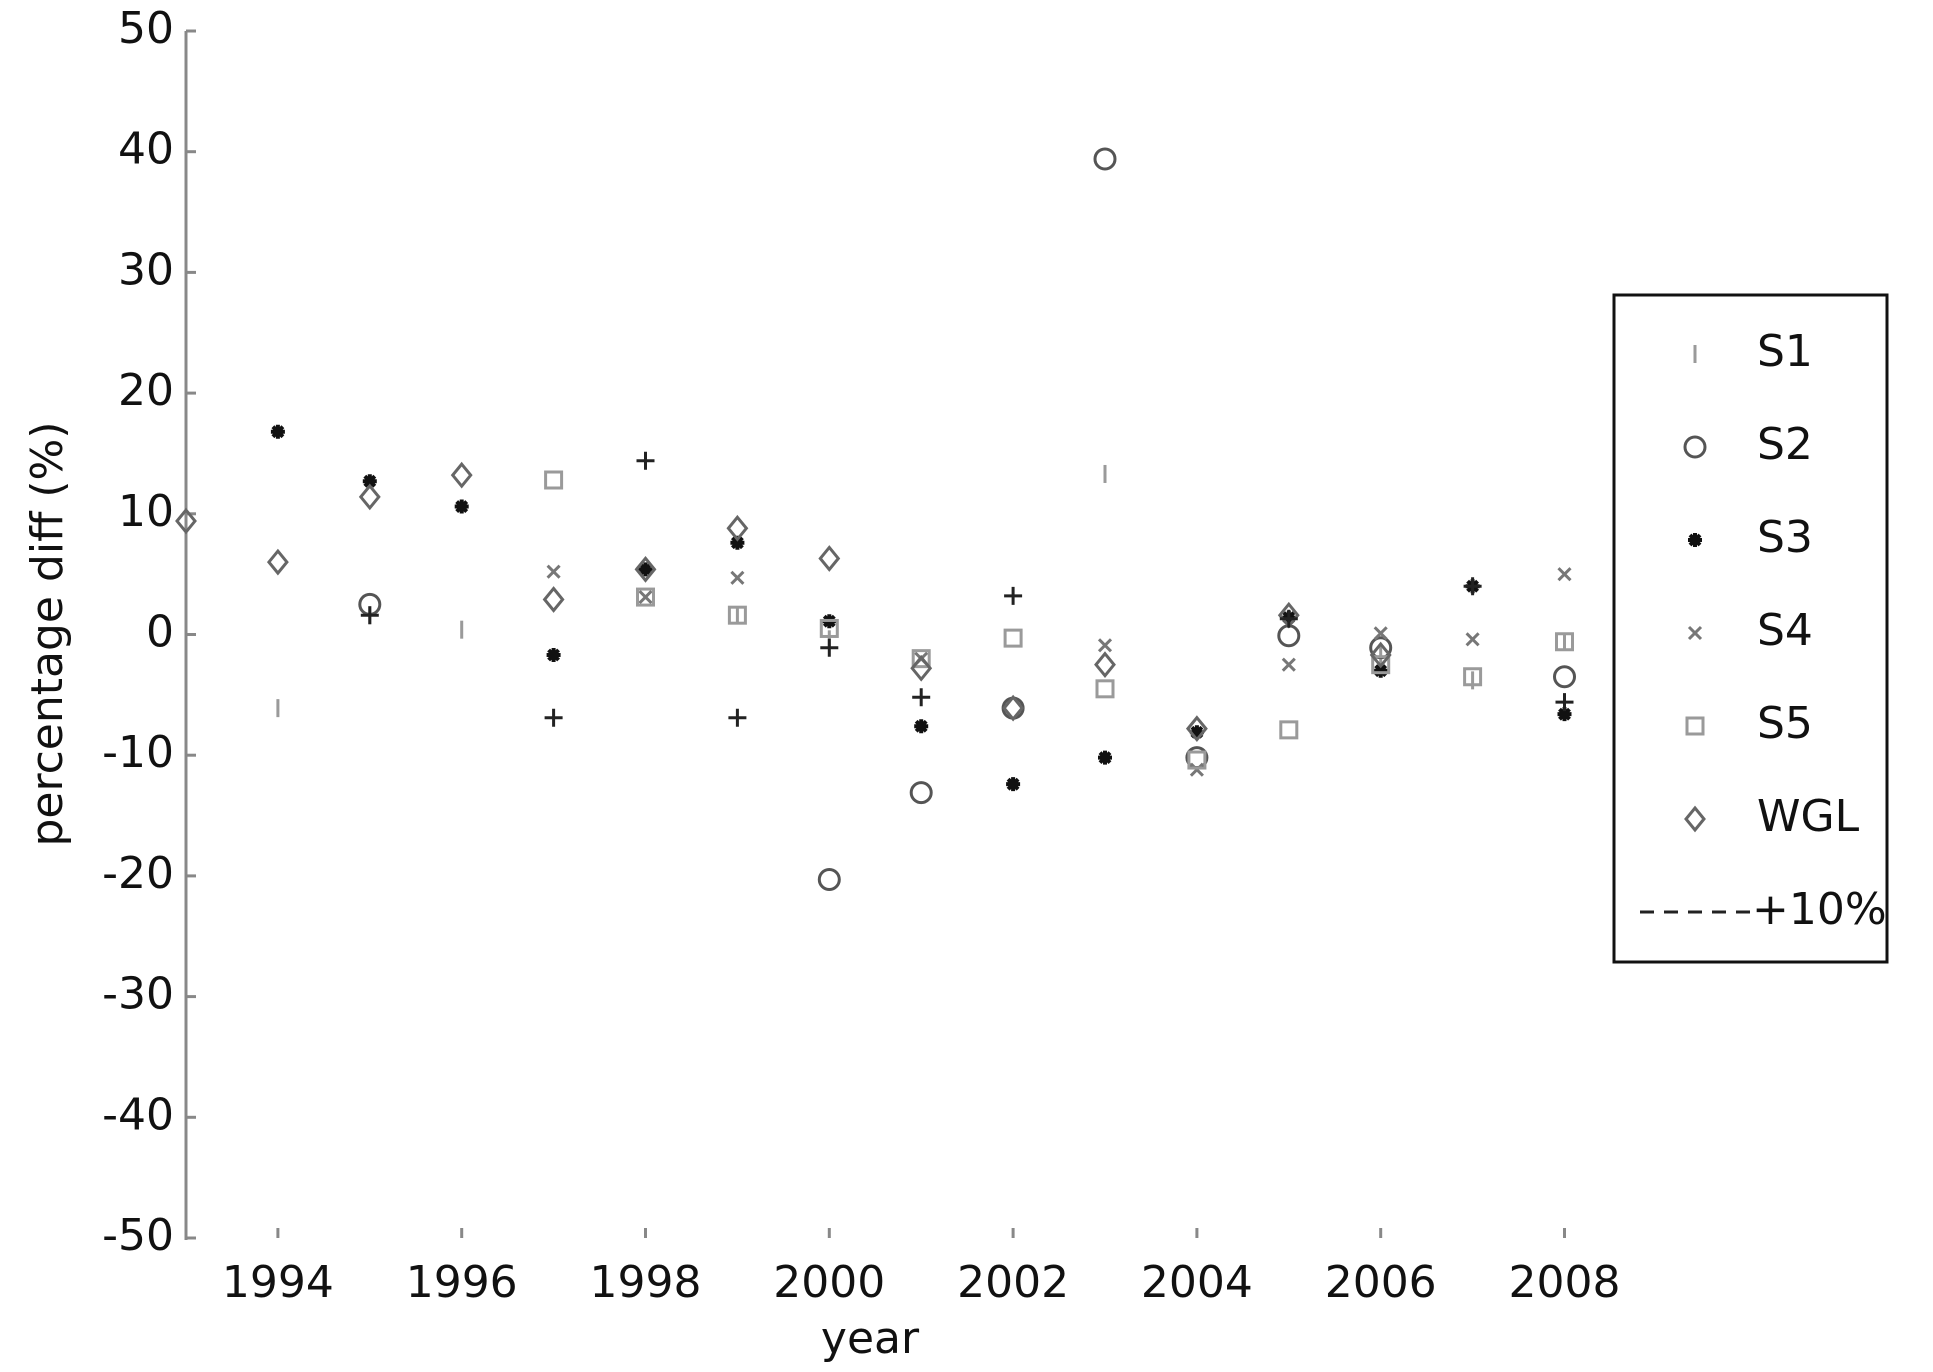 The height and width of the screenshot is (1372, 1933). I want to click on x-axis-label: year, so click(870, 1338).